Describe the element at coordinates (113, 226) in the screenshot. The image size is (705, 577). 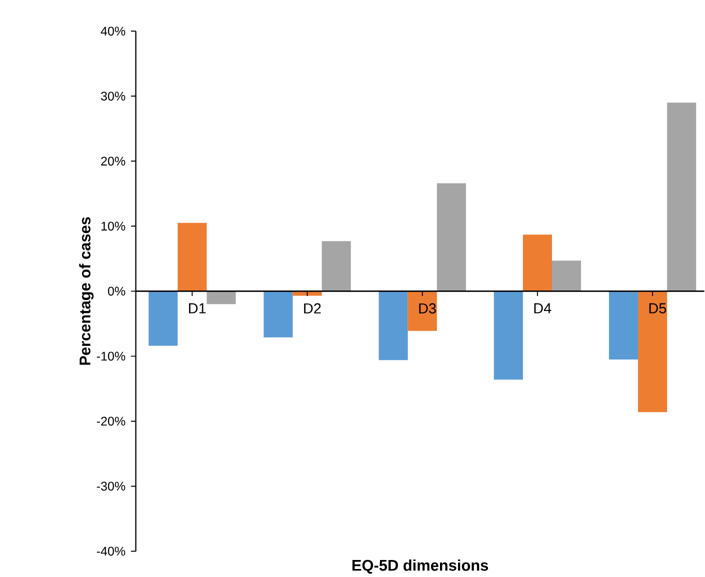
I see `y-tick-label: 10%` at that location.